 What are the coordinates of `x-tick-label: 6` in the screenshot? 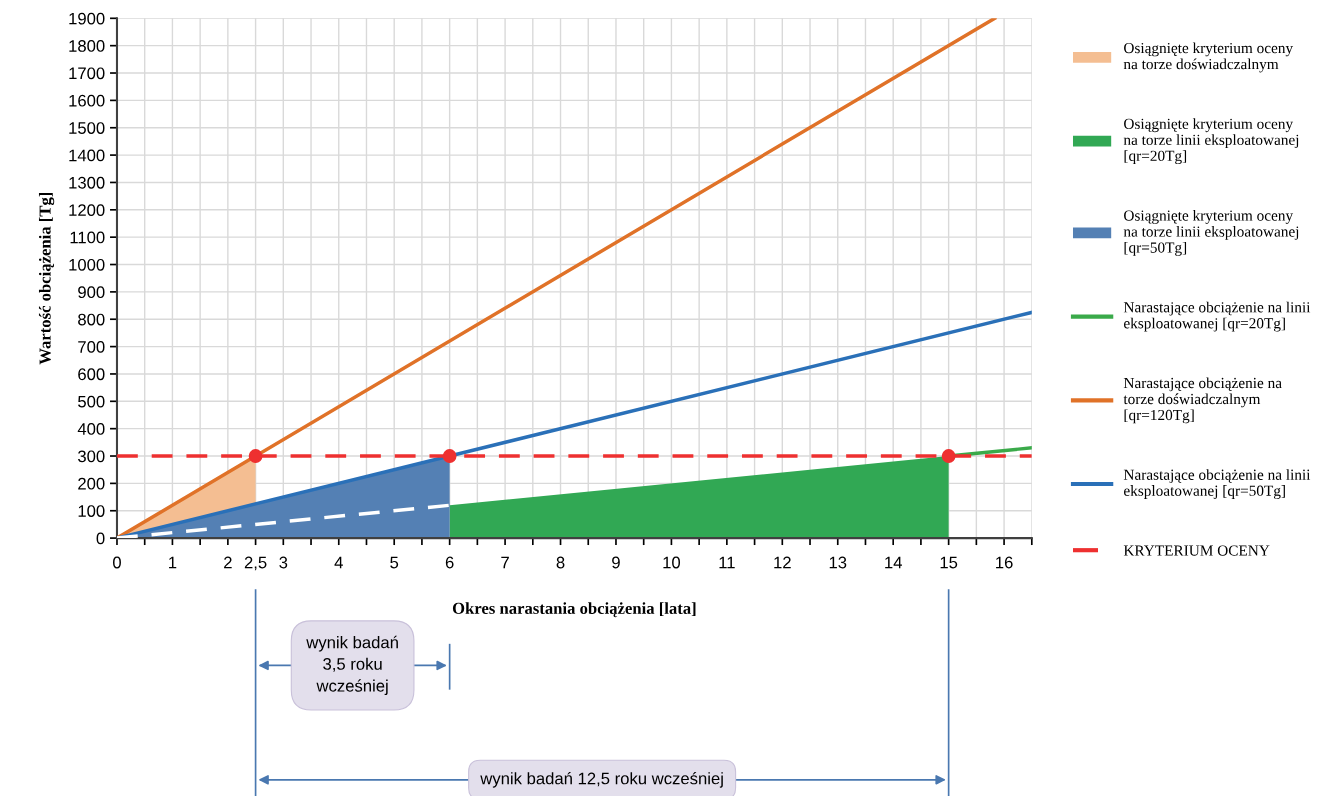 It's located at (449, 562).